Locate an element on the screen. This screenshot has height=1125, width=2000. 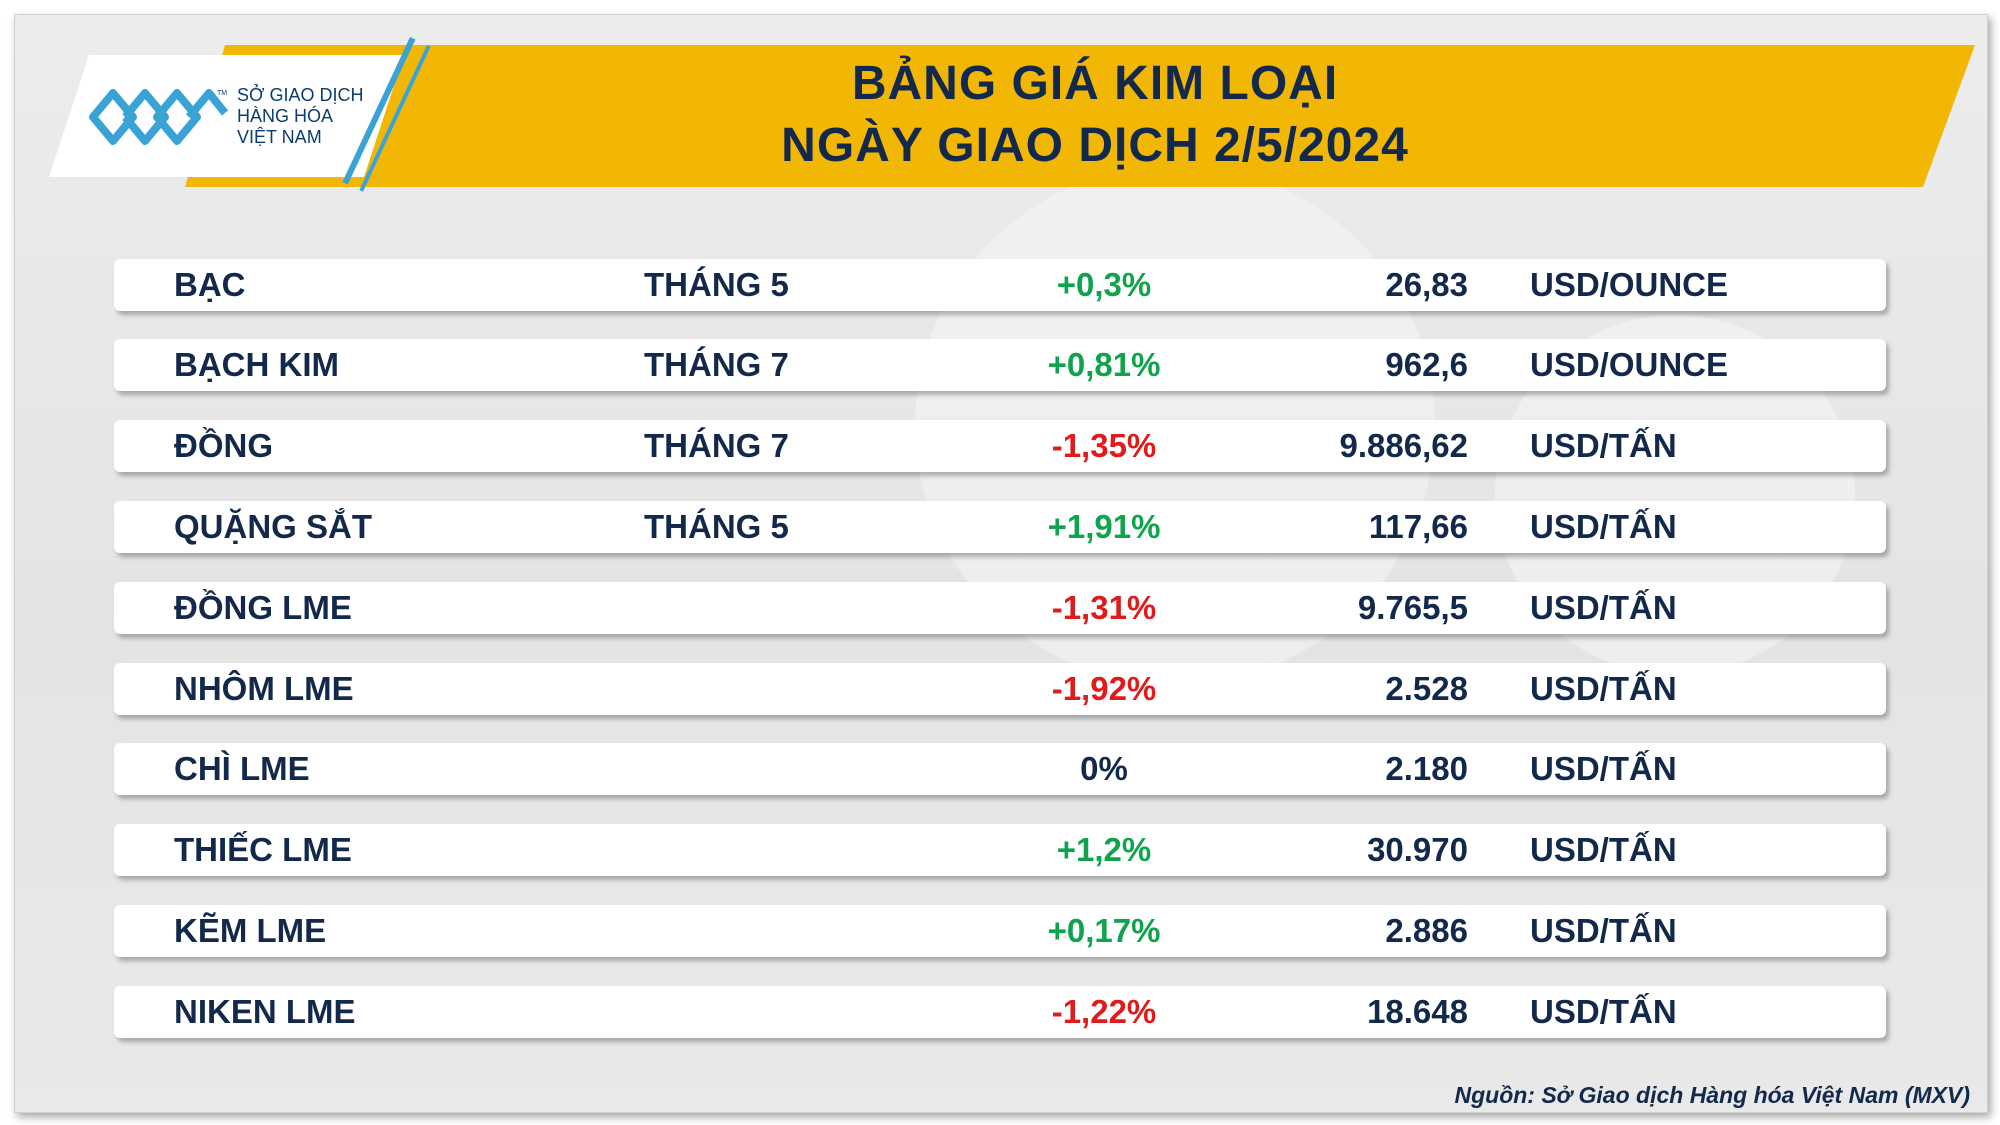
logo-line-2: HÀNG HÓA is located at coordinates (285, 116).